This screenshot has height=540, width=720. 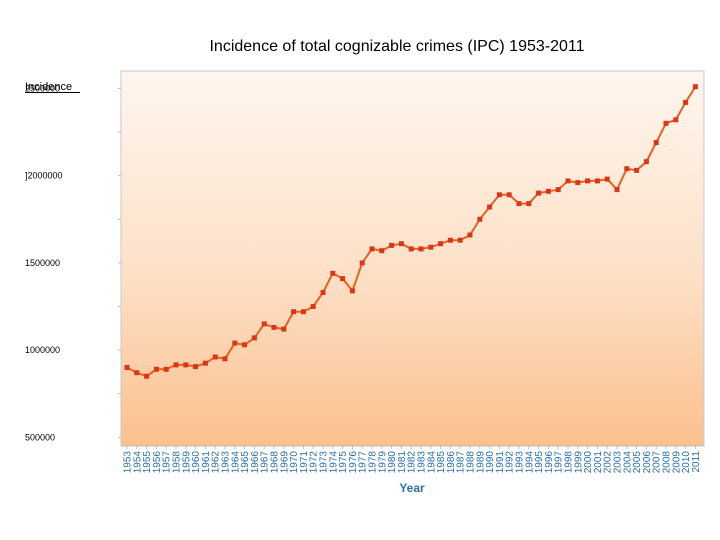 What do you see at coordinates (529, 462) in the screenshot?
I see `x-tick-label: 1994` at bounding box center [529, 462].